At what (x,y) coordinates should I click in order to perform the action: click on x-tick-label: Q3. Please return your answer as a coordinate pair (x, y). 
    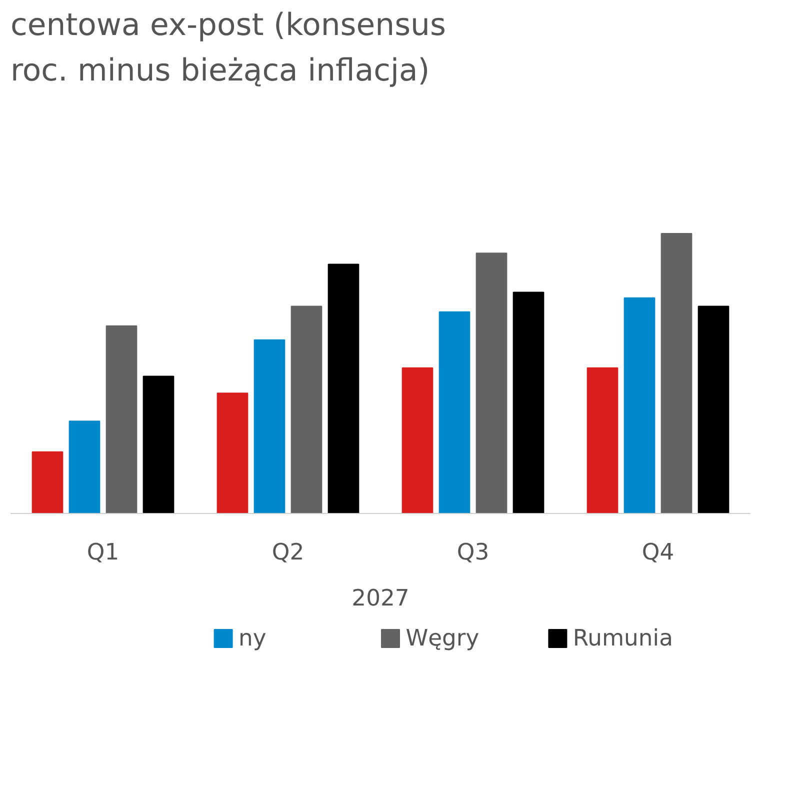
    Looking at the image, I should click on (473, 553).